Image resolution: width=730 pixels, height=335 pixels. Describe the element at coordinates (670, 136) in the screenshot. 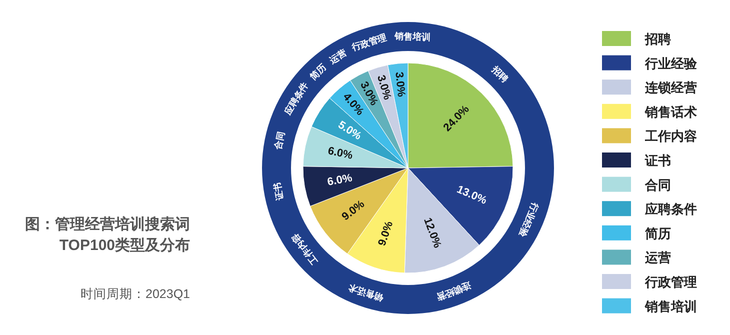

I see `legend-label: 工作内容` at that location.